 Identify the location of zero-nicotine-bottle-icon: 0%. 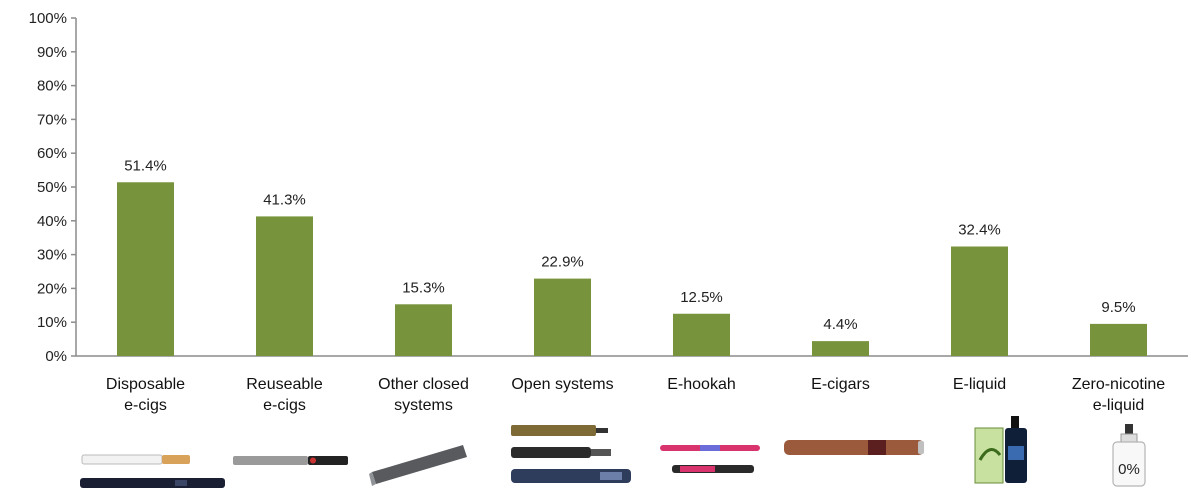
(1129, 455).